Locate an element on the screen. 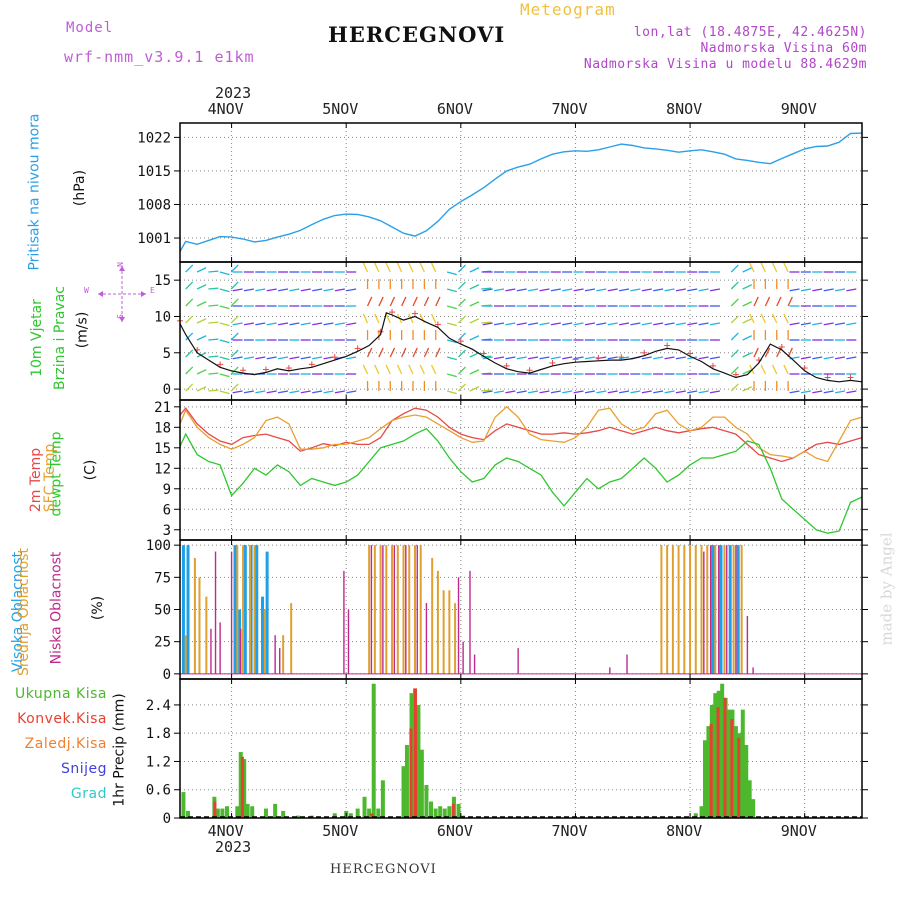  day-label: 7NOV is located at coordinates (569, 109).